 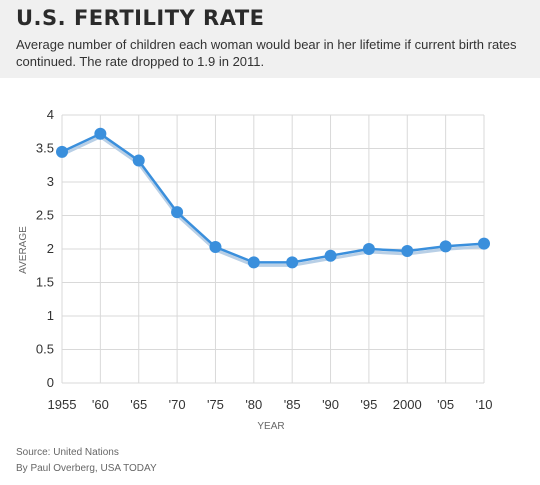 I want to click on x-tick-label: '60, so click(x=100, y=404).